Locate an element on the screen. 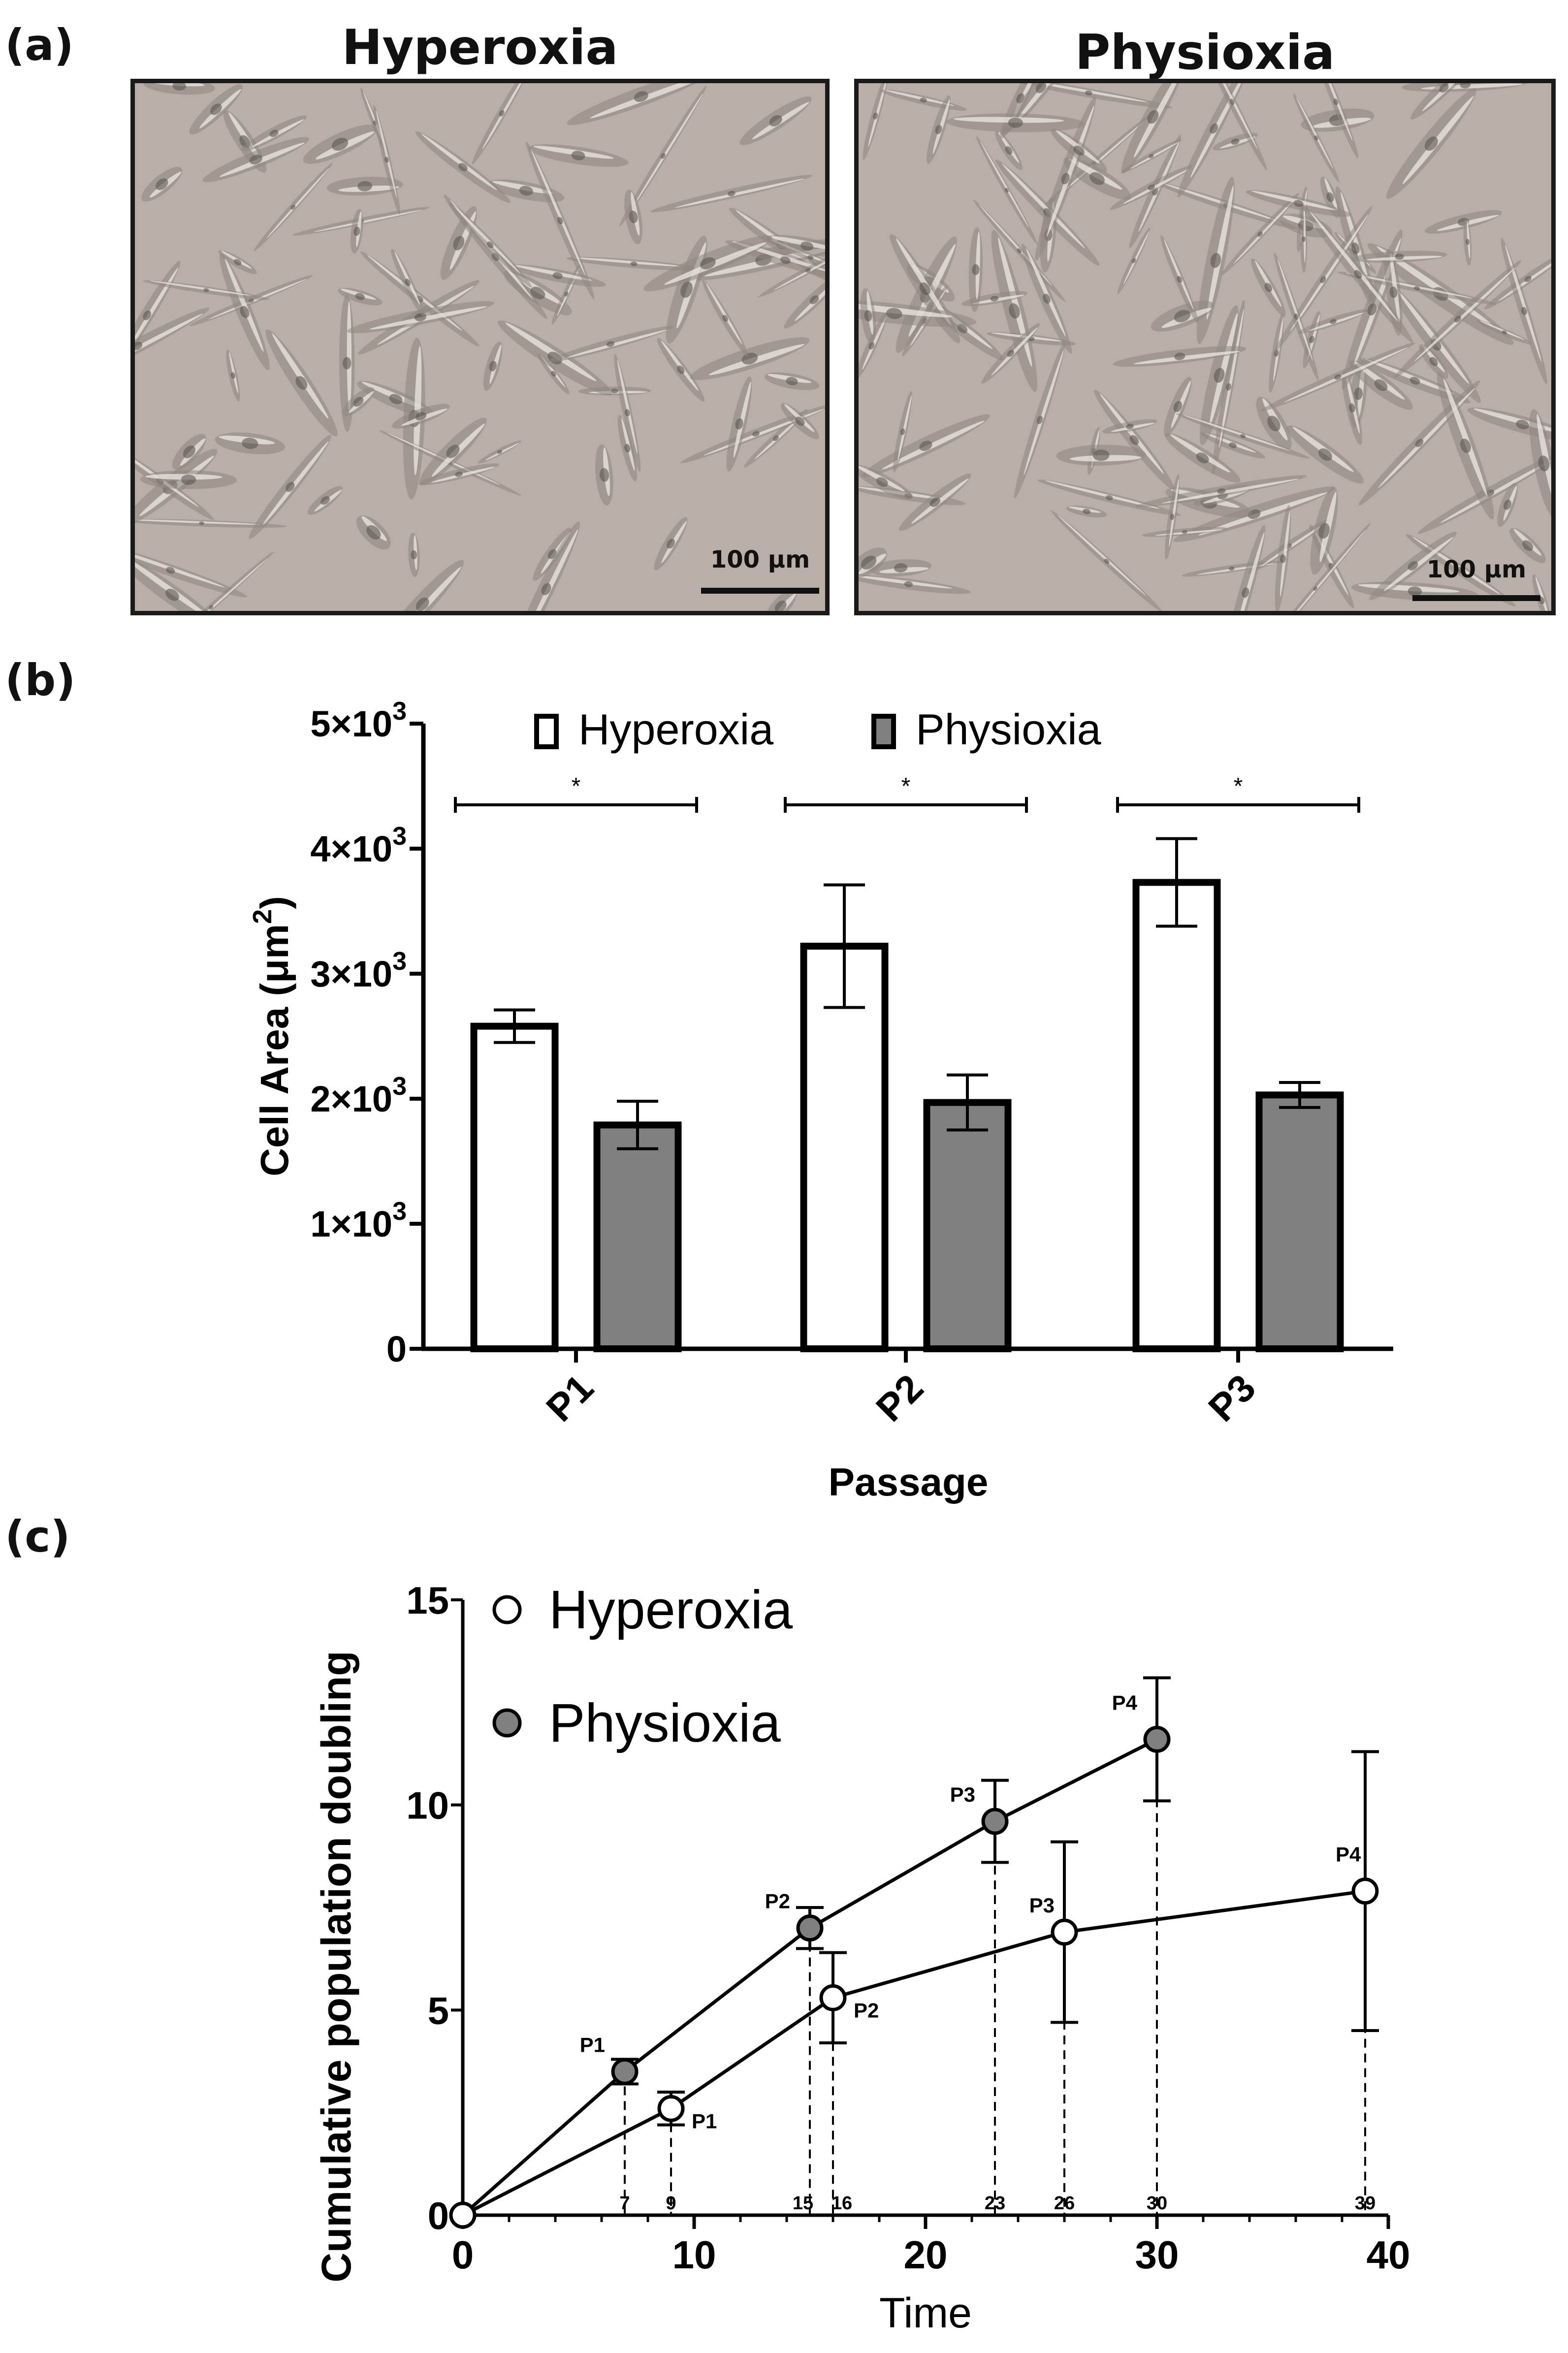  day-label: 9 is located at coordinates (671, 2203).